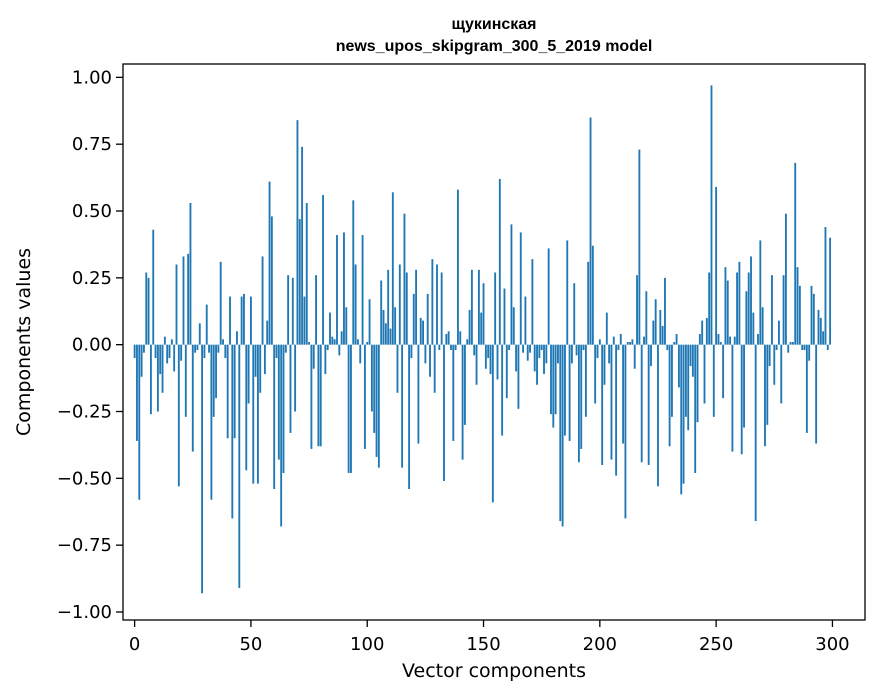  Describe the element at coordinates (92, 144) in the screenshot. I see `y-tick-label: 0.75` at that location.